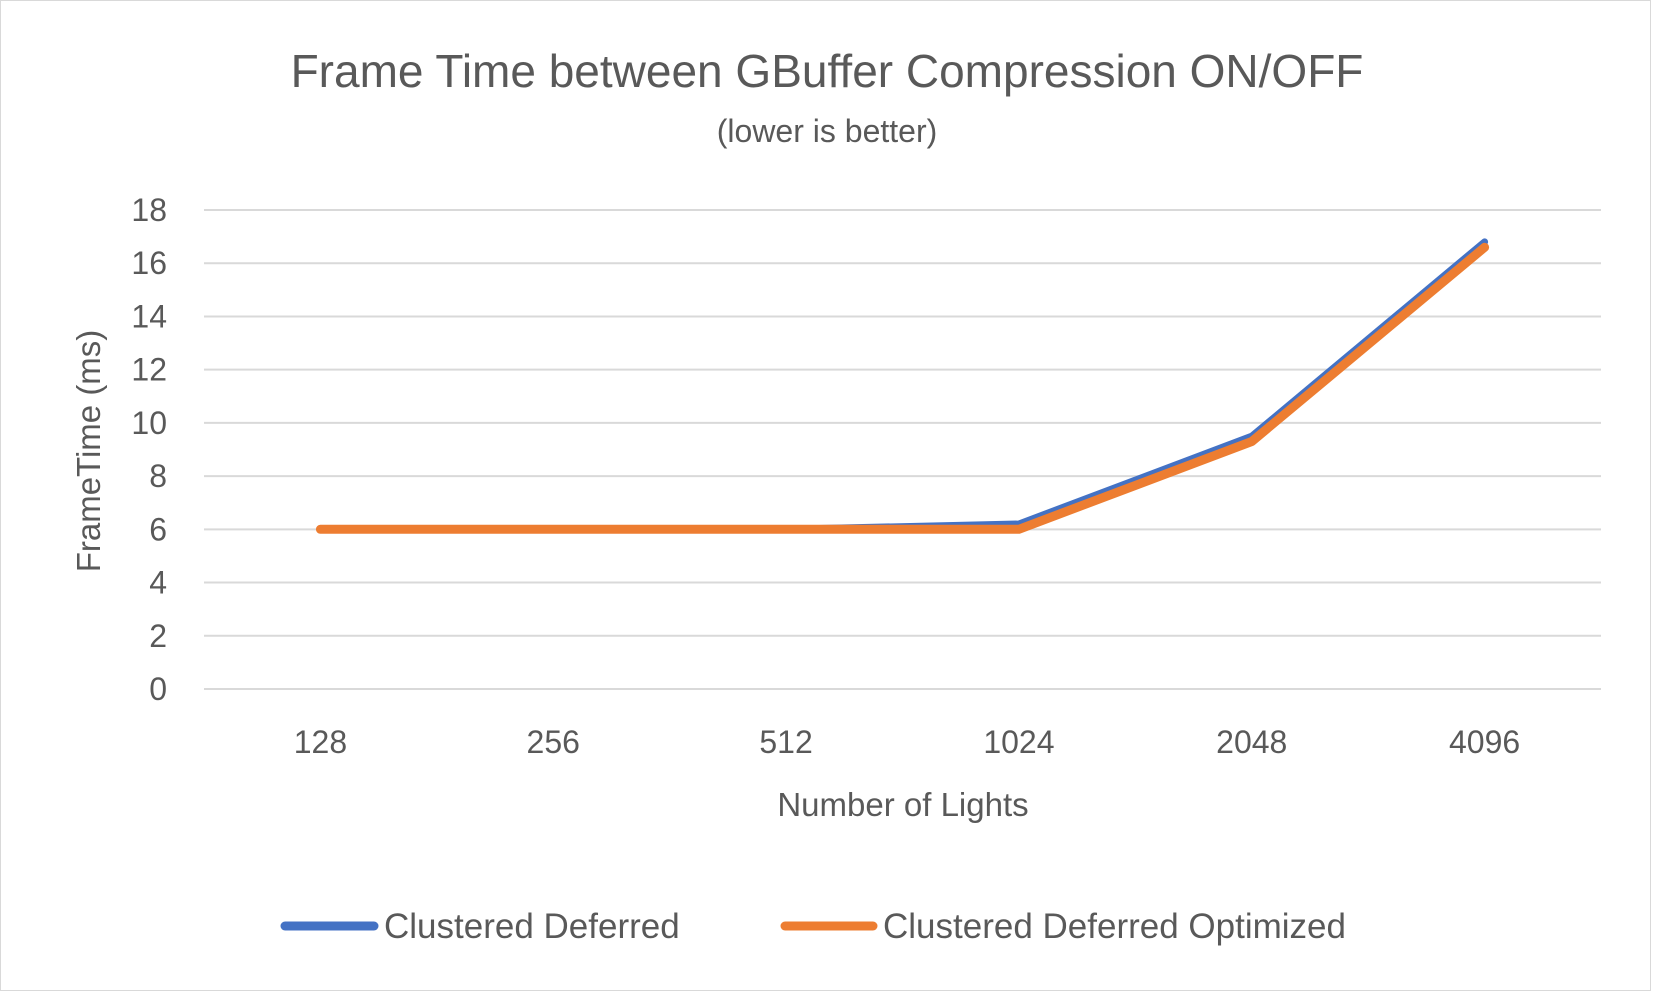 The width and height of the screenshot is (1653, 997). What do you see at coordinates (1114, 926) in the screenshot?
I see `legend-label: Clustered Deferred Optimized` at bounding box center [1114, 926].